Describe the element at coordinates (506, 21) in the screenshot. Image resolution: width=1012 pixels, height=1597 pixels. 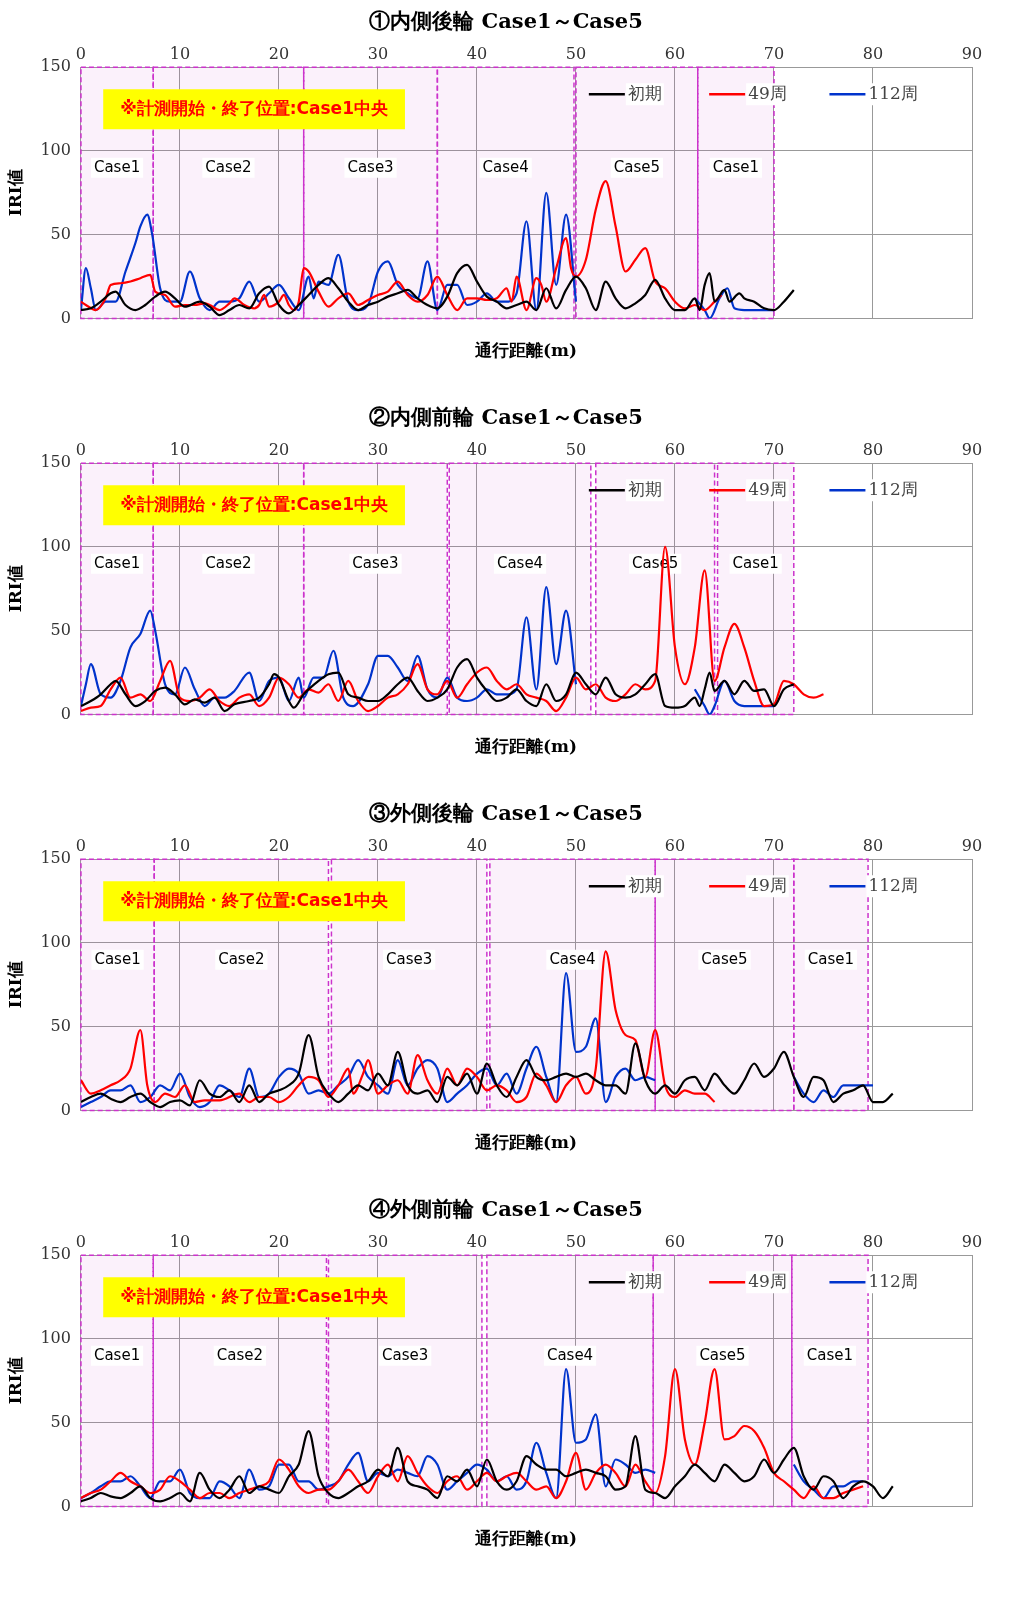
I see `chart-title: ①内側後輪 Case1～Case5` at that location.